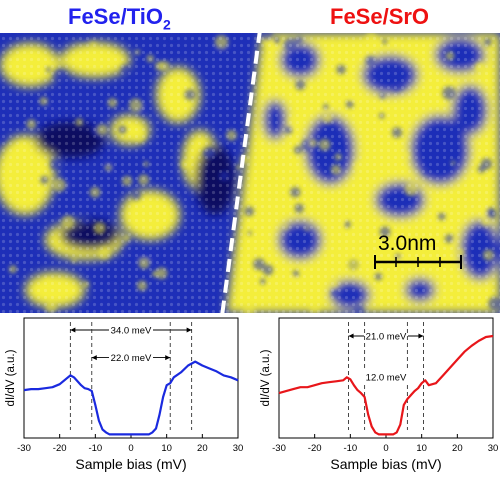  I want to click on gap-label: 34.0 meV, so click(131, 331).